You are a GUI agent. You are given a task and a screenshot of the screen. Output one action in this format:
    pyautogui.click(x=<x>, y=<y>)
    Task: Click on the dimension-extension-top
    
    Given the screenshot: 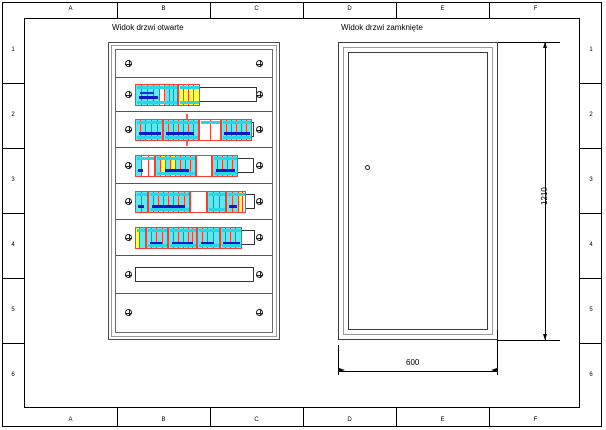 What is the action you would take?
    pyautogui.click(x=529, y=42)
    